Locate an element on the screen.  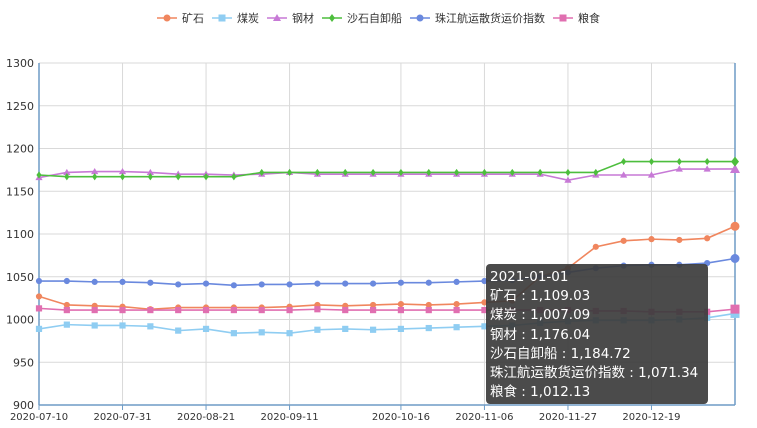
legend-label: 粮食 is located at coordinates (589, 18).